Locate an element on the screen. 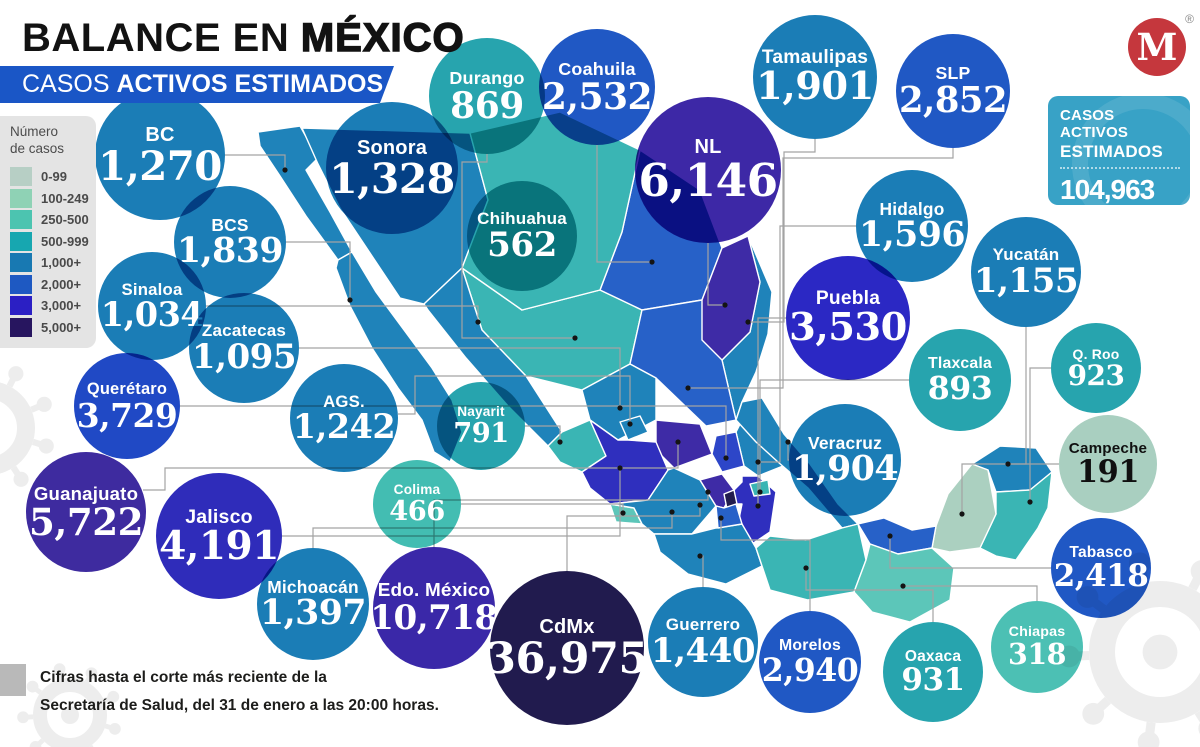 The width and height of the screenshot is (1200, 747). bubble-state-name: Tamaulipas is located at coordinates (815, 58).